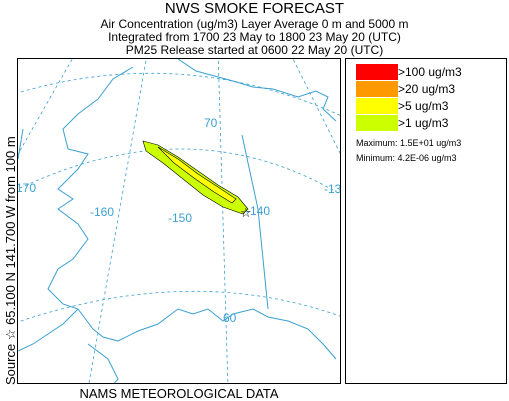 The height and width of the screenshot is (401, 509). I want to click on legend-item: >20 ug/m3, so click(422, 89).